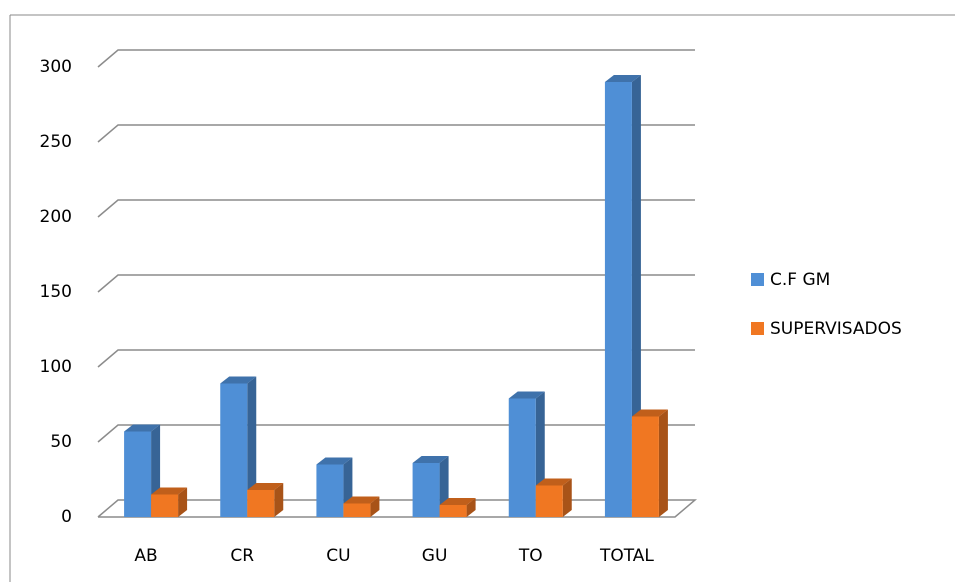  I want to click on x-tick-label: TOTAL, so click(626, 556).